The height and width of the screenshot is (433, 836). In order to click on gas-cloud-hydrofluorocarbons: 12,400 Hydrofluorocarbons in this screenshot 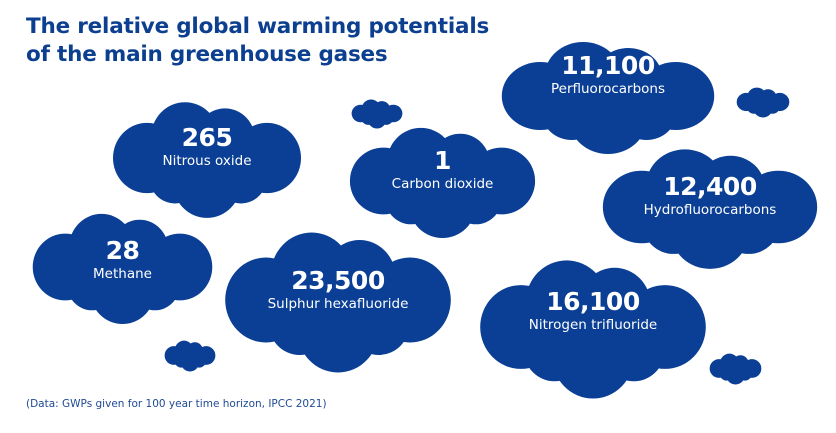, I will do `click(710, 207)`.